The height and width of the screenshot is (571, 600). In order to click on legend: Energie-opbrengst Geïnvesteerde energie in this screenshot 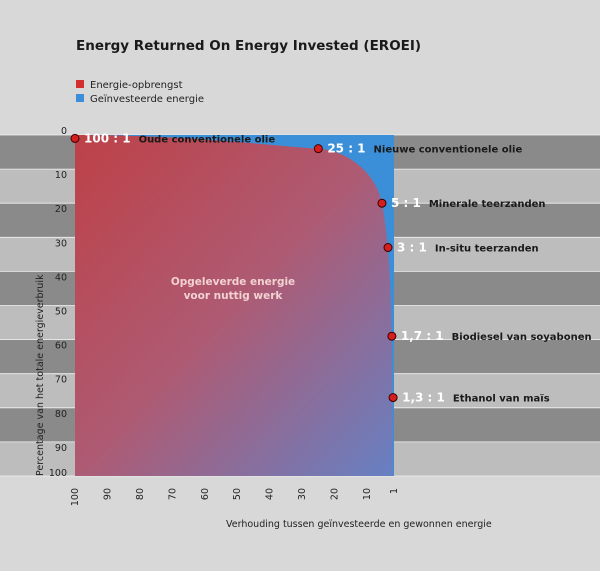, I will do `click(140, 92)`.